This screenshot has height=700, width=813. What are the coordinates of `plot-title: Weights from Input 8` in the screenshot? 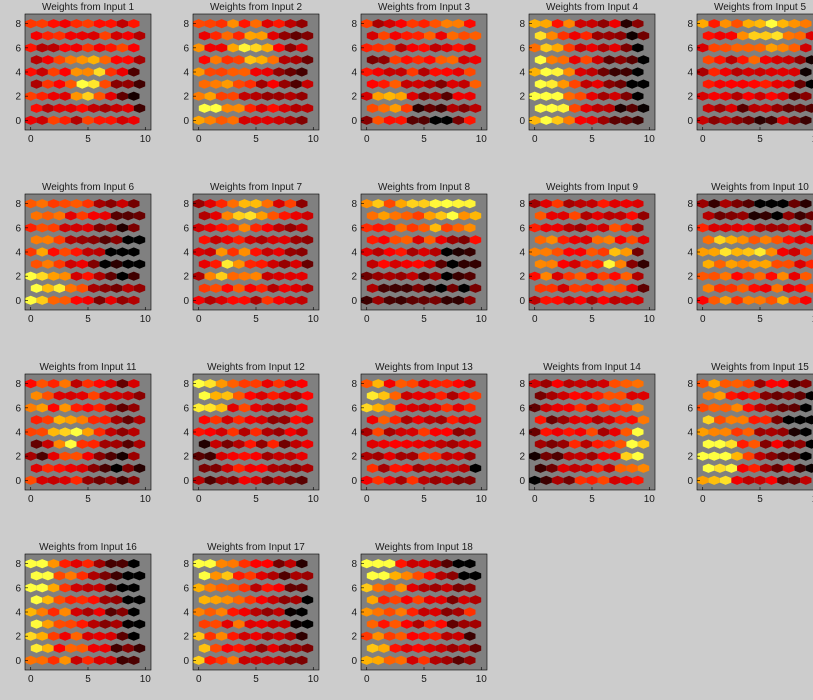 It's located at (424, 187).